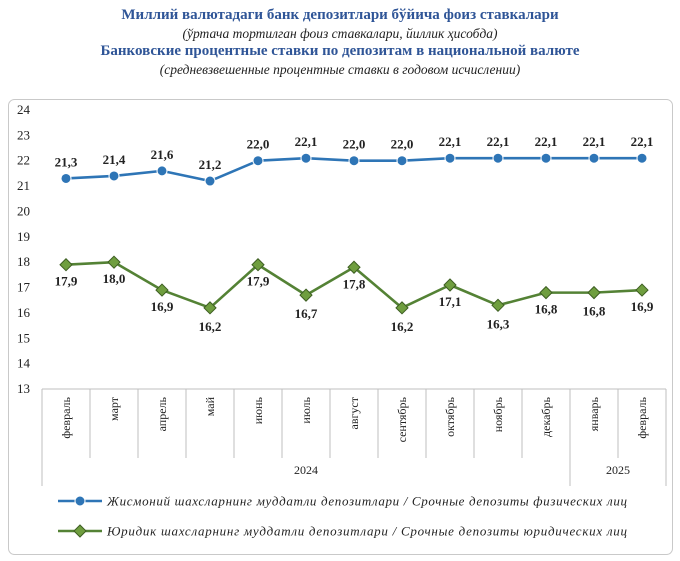 This screenshot has height=561, width=680. I want to click on x-tick-label: сентябрь, so click(402, 419).